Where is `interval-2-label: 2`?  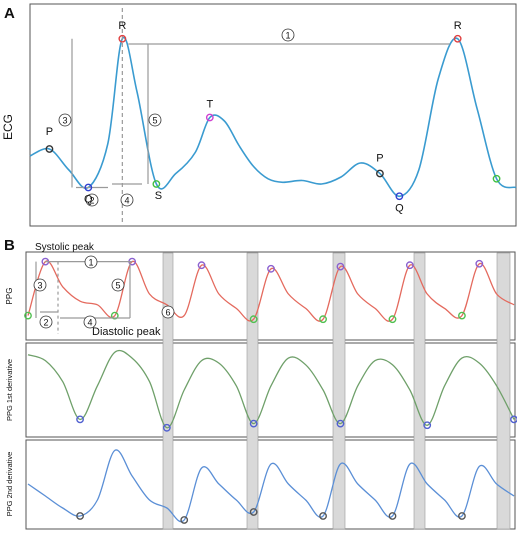
interval-2-label: 2 is located at coordinates (91, 201).